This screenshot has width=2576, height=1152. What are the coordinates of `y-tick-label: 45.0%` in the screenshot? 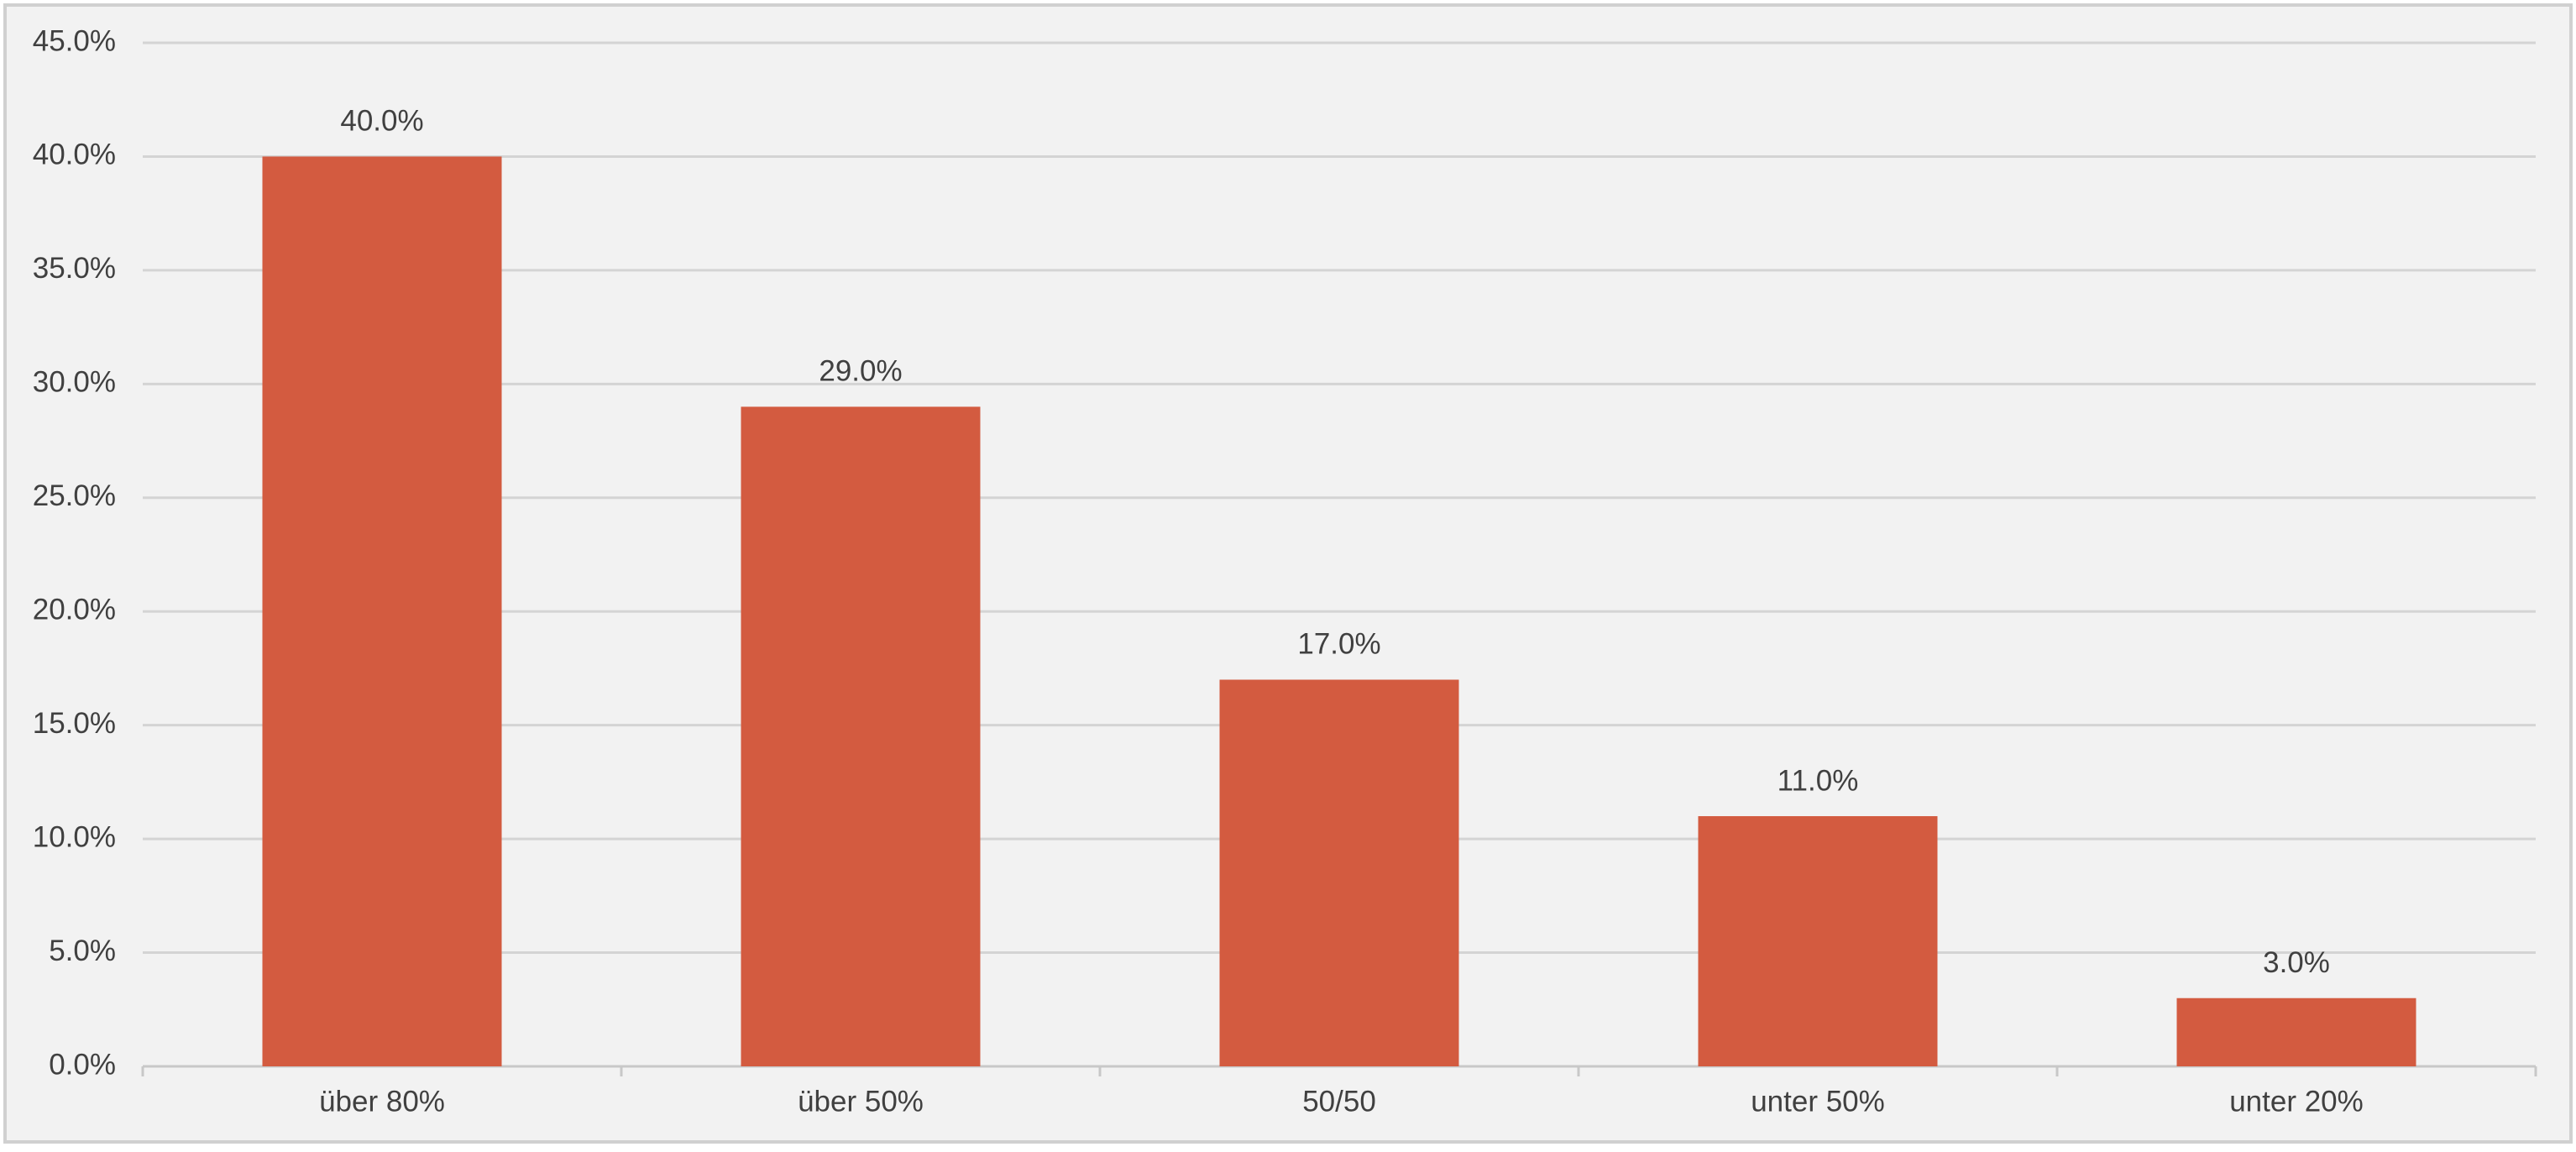 It's located at (75, 41).